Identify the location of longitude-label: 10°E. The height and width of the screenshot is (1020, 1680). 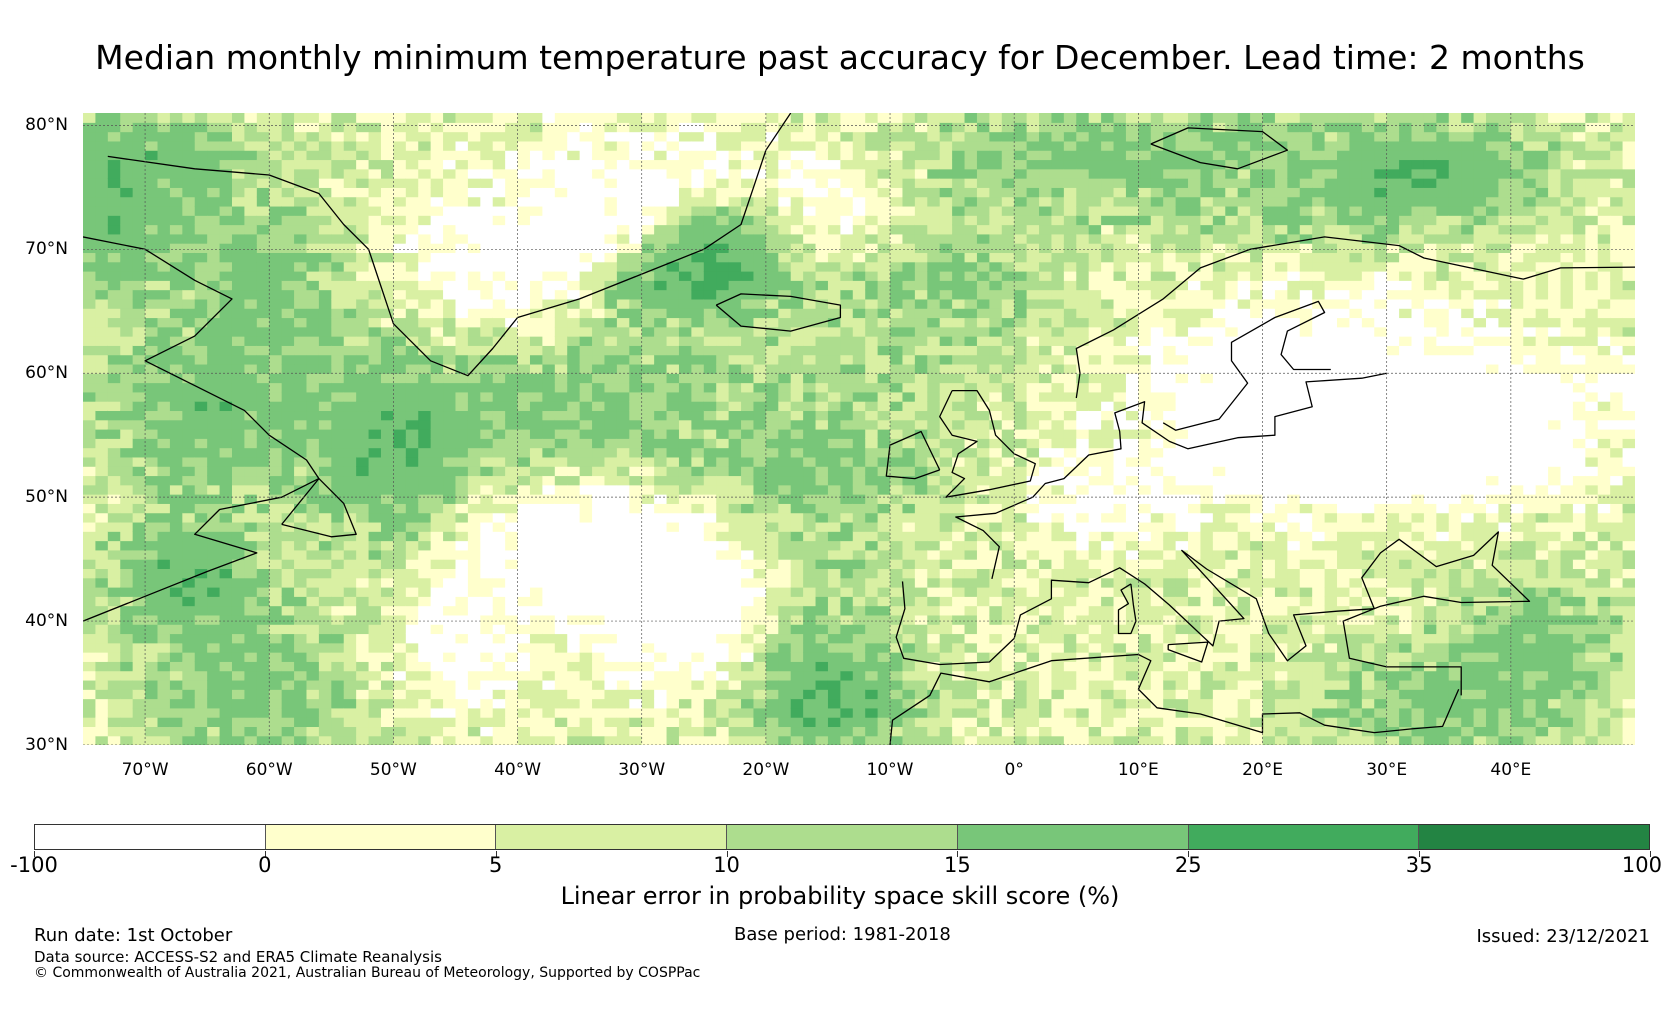
(1138, 770).